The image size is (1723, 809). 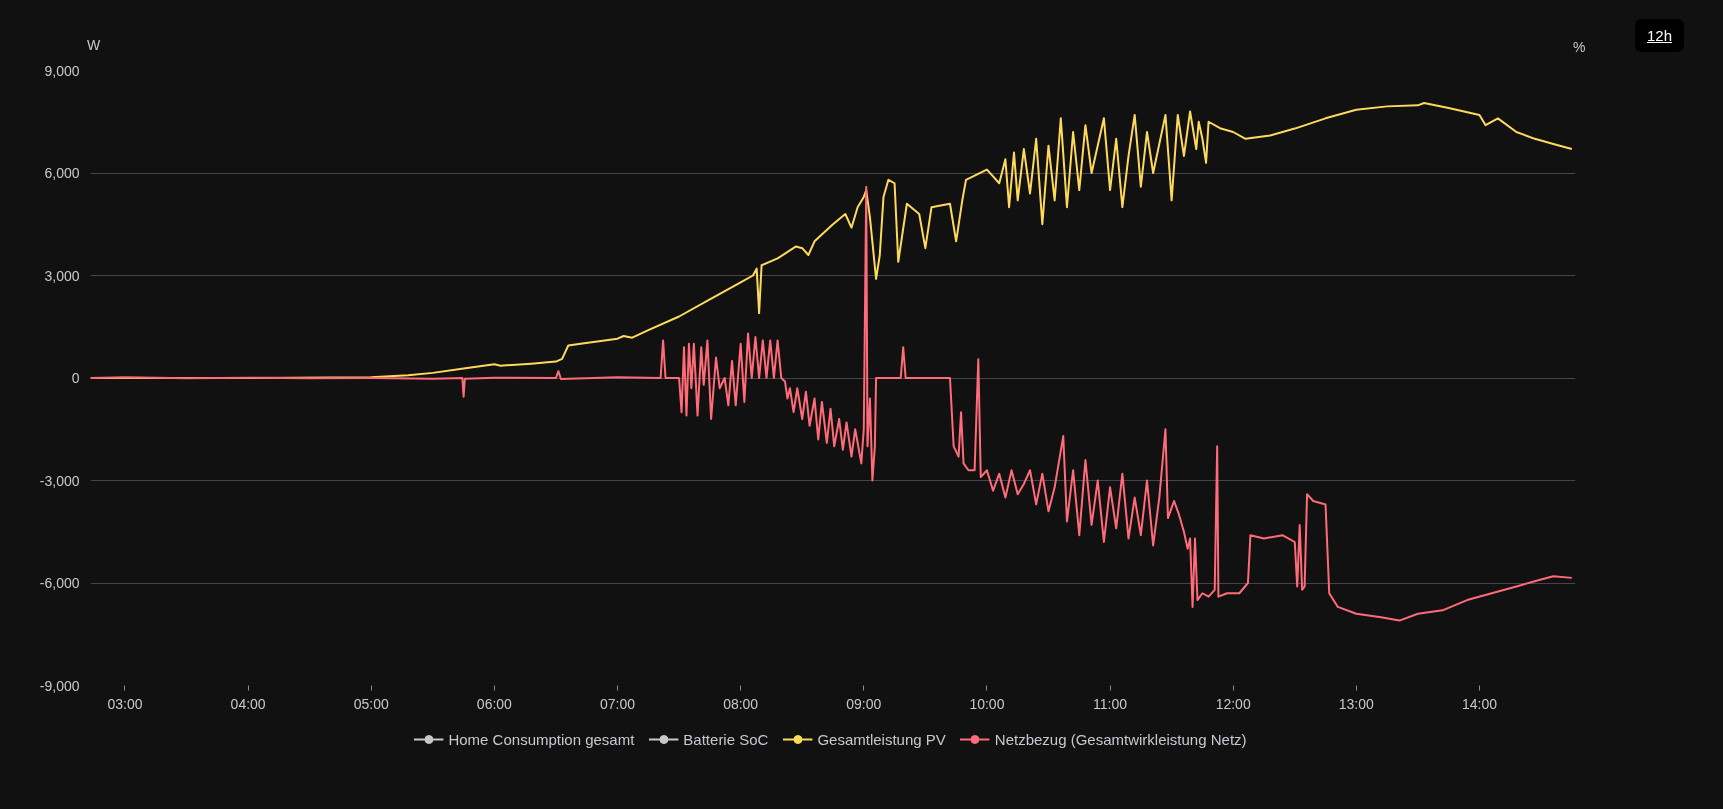 What do you see at coordinates (59, 583) in the screenshot?
I see `y-tick-label: -6,000` at bounding box center [59, 583].